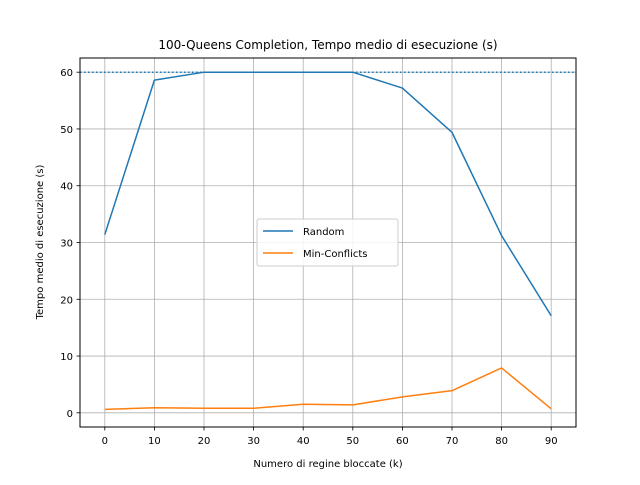  Describe the element at coordinates (66, 300) in the screenshot. I see `y-tick-label: 20` at that location.